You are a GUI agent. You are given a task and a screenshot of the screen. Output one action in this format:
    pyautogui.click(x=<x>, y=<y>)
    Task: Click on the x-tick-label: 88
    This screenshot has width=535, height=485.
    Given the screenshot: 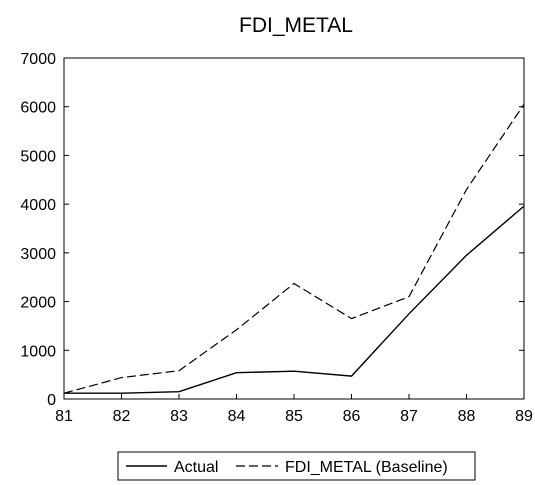 What is the action you would take?
    pyautogui.click(x=467, y=416)
    